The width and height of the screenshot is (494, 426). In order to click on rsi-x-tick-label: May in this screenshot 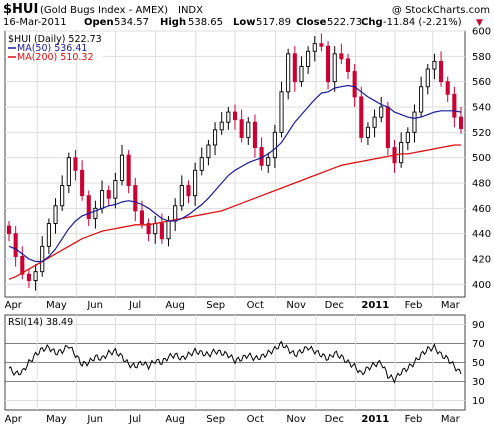, I will do `click(56, 419)`.